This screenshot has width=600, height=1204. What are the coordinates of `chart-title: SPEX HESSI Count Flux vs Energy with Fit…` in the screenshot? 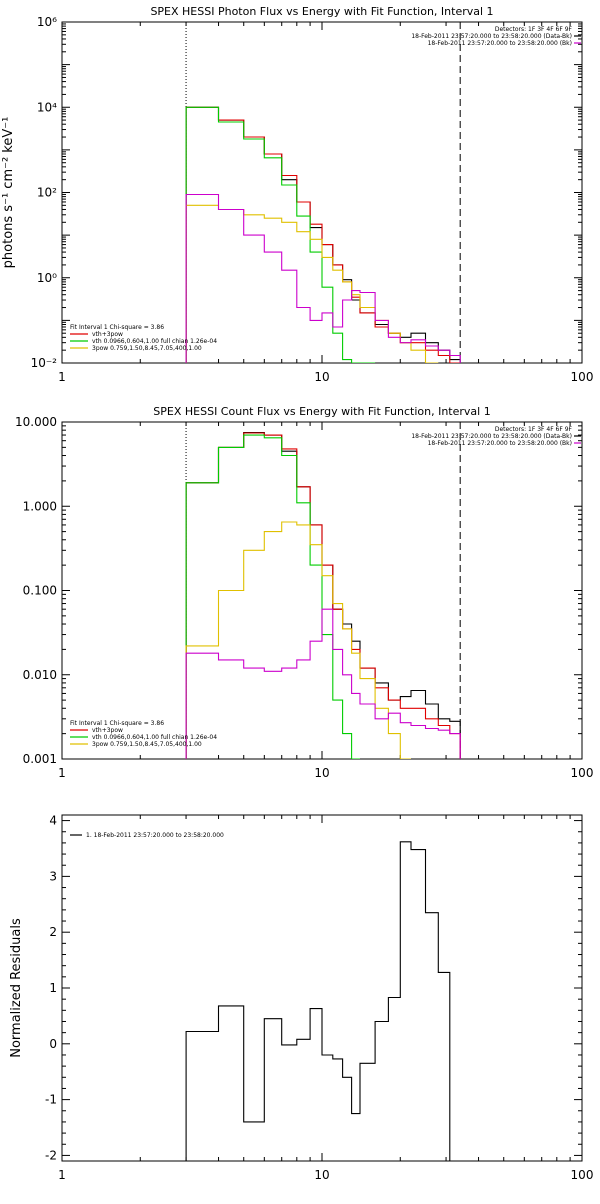 It's located at (321, 411).